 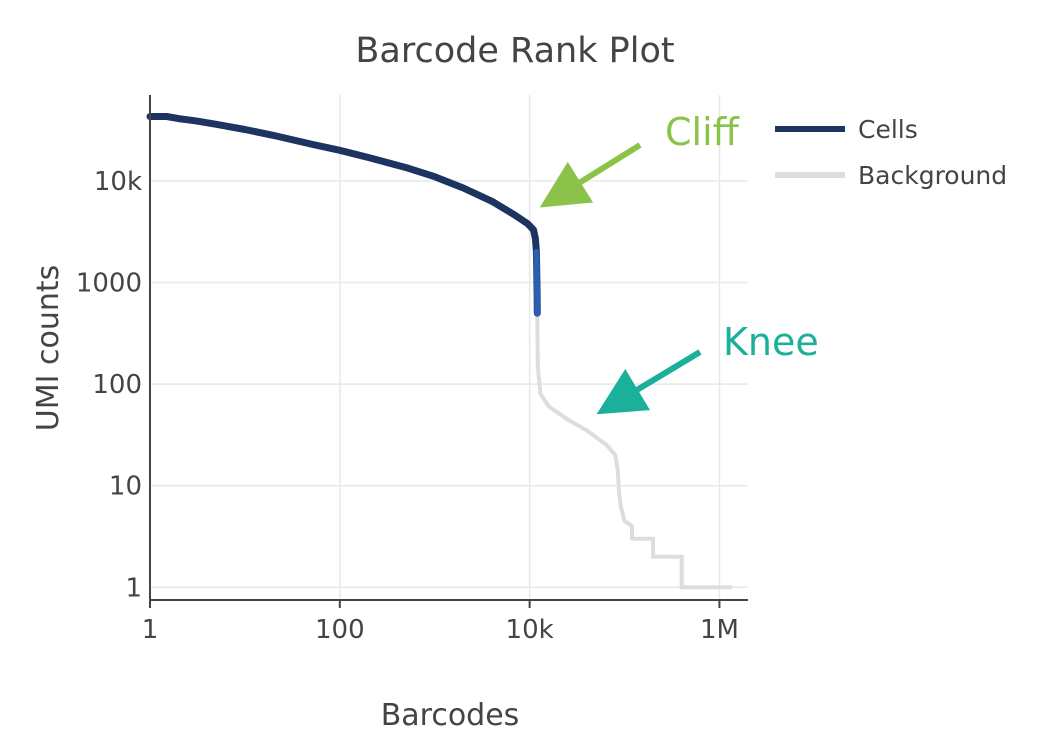 I want to click on x-tick-label: 1, so click(x=150, y=630).